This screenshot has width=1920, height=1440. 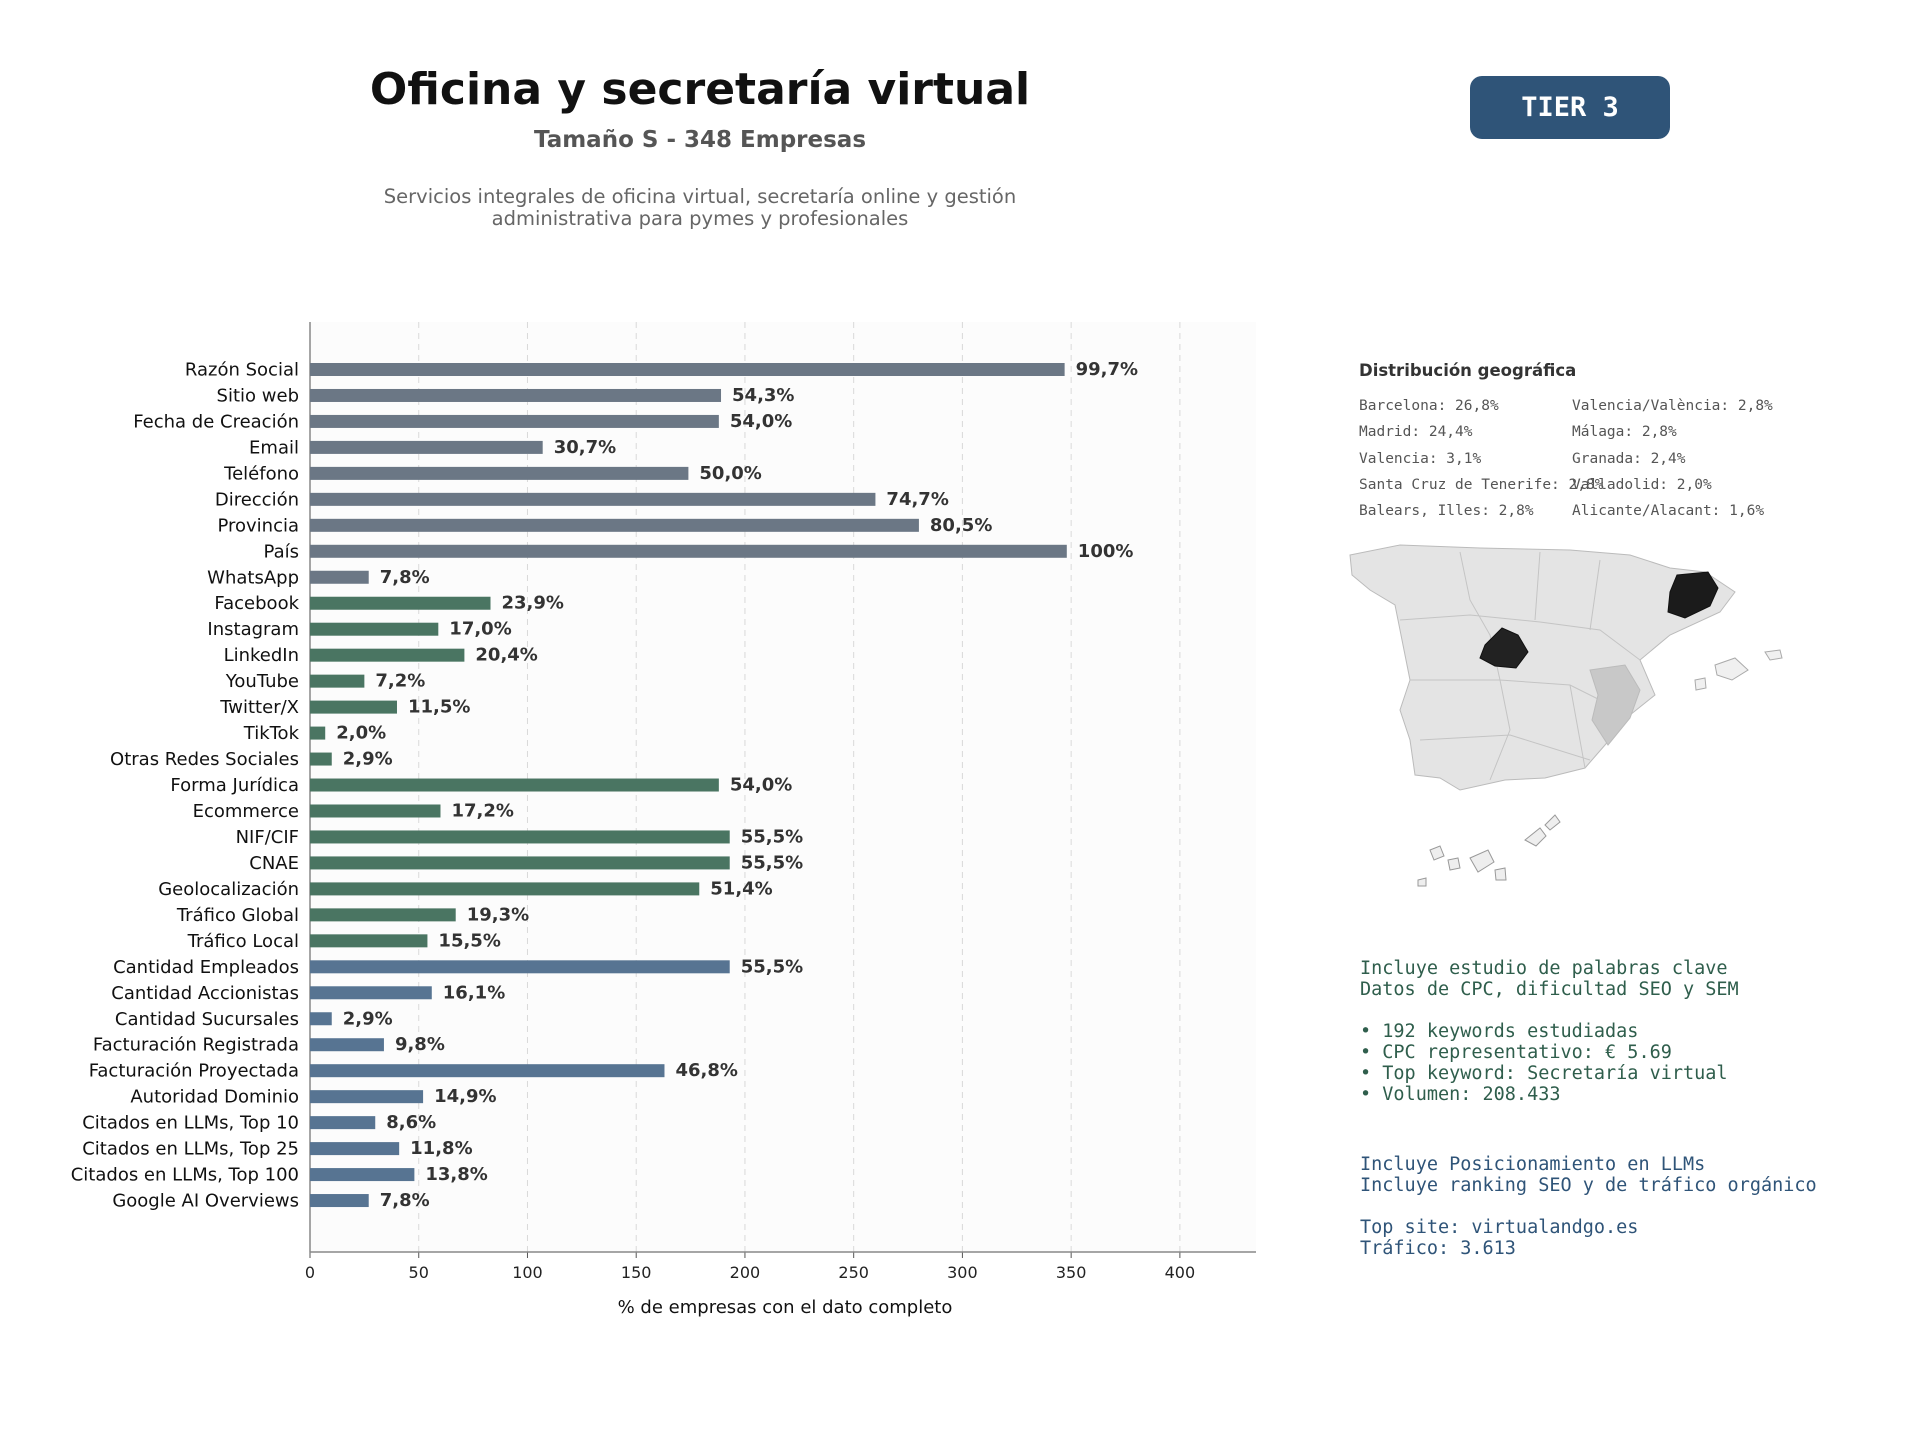 What do you see at coordinates (194, 1071) in the screenshot?
I see `y-tick-label: Facturación Proyectada` at bounding box center [194, 1071].